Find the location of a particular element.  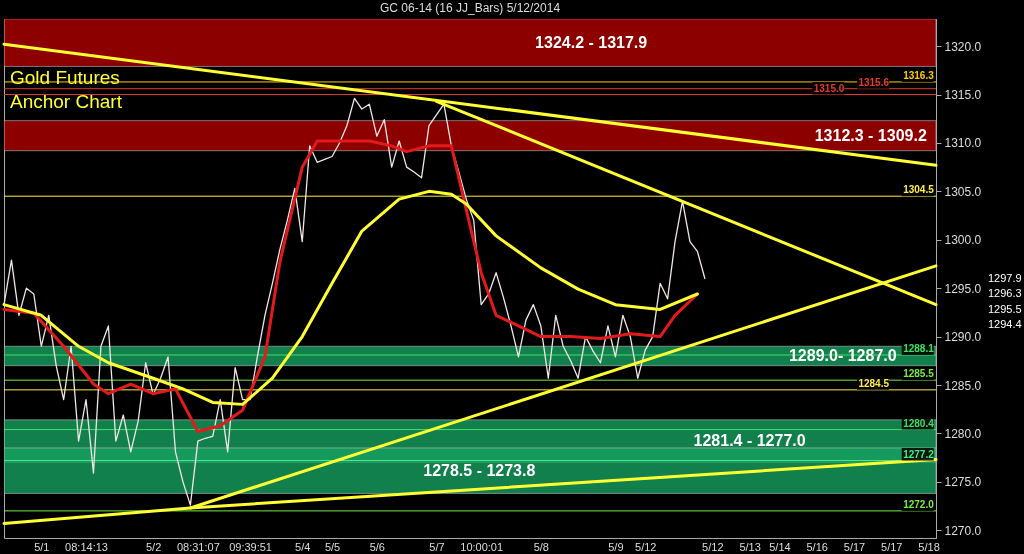

x-tick-label: 5/16 is located at coordinates (817, 546).